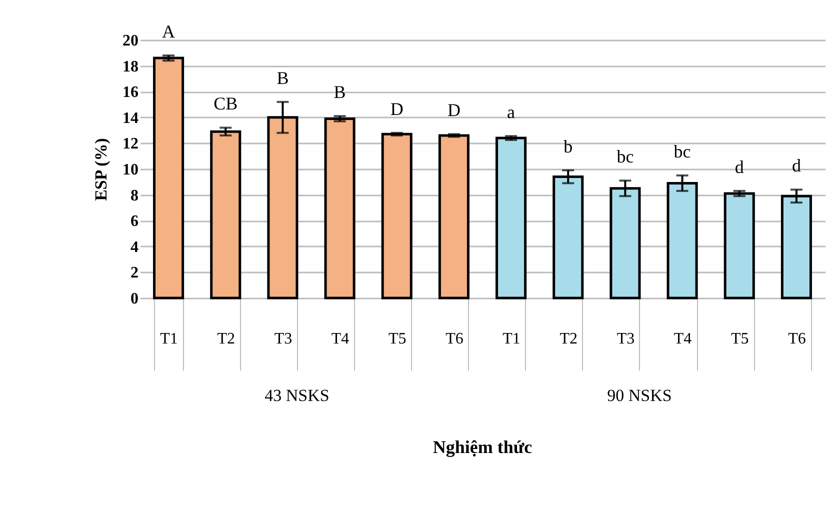 The image size is (840, 519). Describe the element at coordinates (639, 395) in the screenshot. I see `text: 90 NSKS` at that location.